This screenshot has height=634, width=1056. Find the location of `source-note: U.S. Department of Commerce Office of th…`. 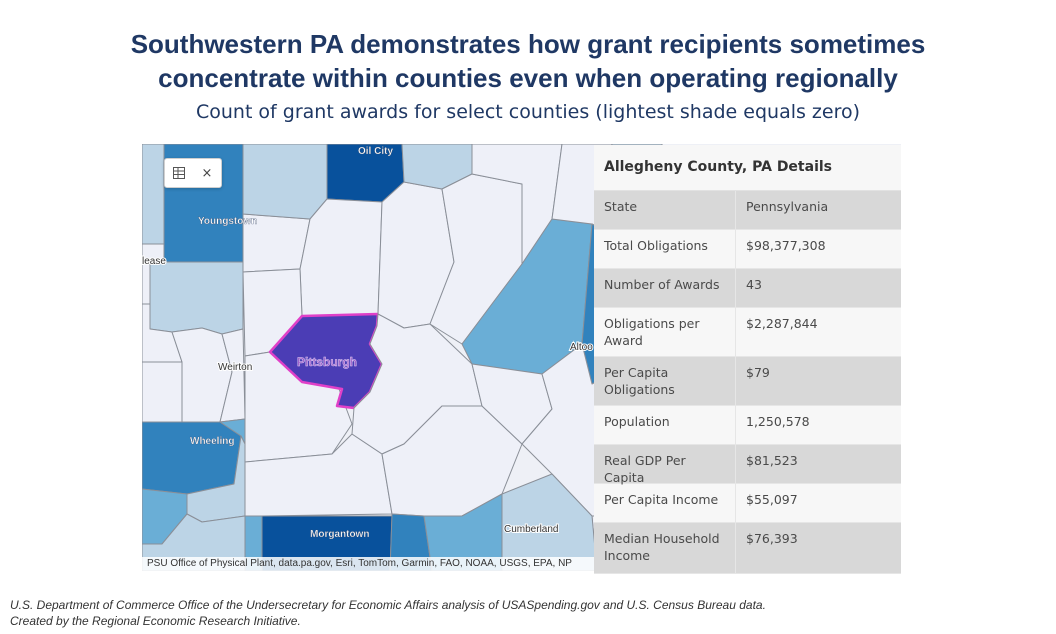

source-note: U.S. Department of Commerce Office of th… is located at coordinates (388, 613).